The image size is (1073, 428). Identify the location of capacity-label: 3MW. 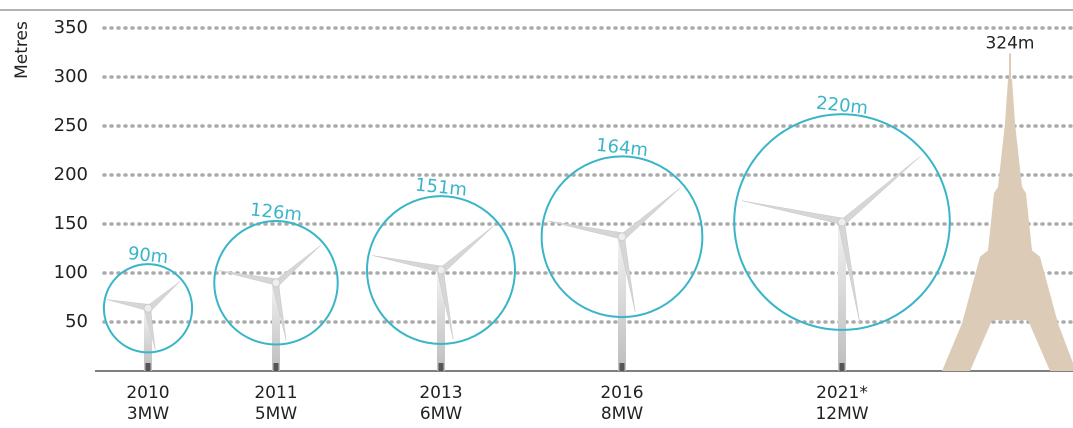
(148, 414).